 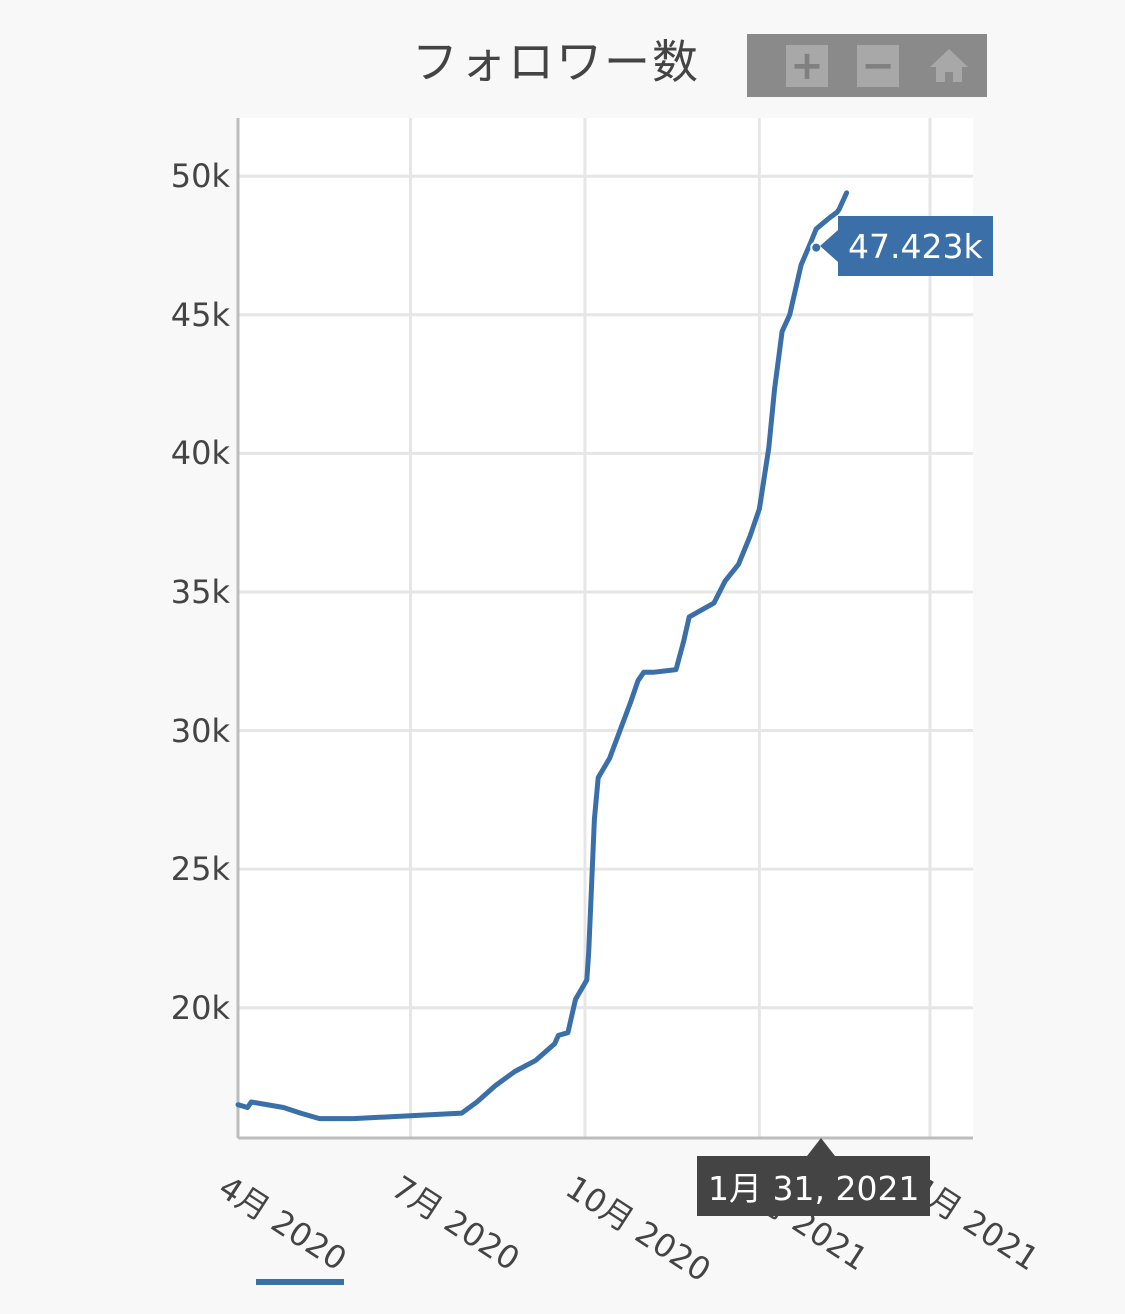 I want to click on minus-icon: −, so click(x=878, y=66).